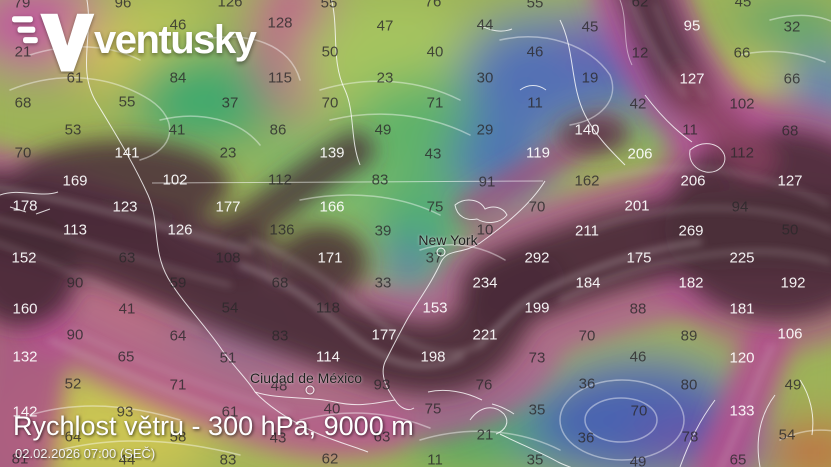 The width and height of the screenshot is (831, 467). I want to click on wind-speed-label: 96, so click(123, 6).